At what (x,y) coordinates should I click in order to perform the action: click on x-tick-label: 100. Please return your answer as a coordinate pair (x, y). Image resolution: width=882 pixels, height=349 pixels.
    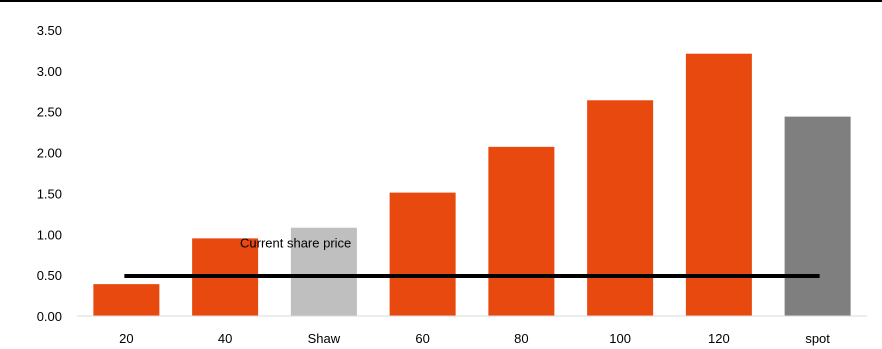
    Looking at the image, I should click on (620, 338).